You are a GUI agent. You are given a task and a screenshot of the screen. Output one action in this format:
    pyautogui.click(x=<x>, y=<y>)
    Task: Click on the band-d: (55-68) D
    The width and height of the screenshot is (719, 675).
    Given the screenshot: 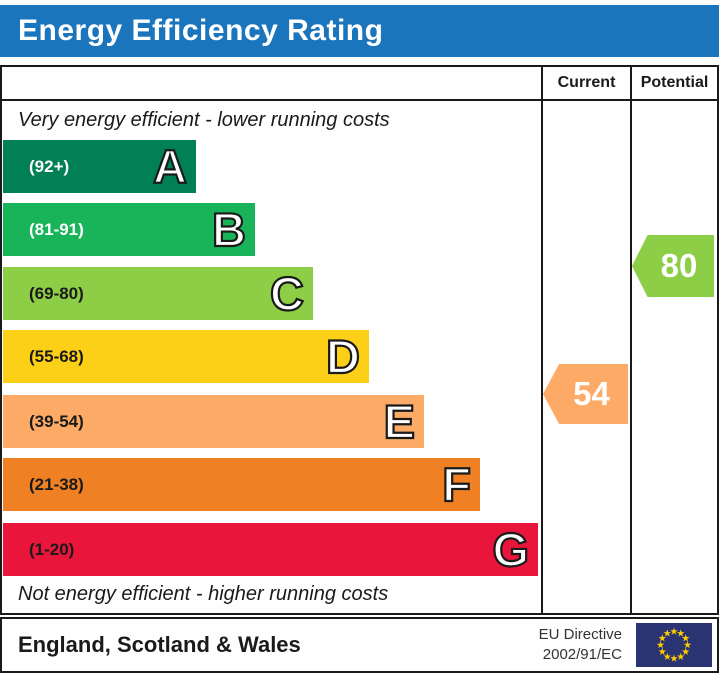 What is the action you would take?
    pyautogui.click(x=186, y=356)
    